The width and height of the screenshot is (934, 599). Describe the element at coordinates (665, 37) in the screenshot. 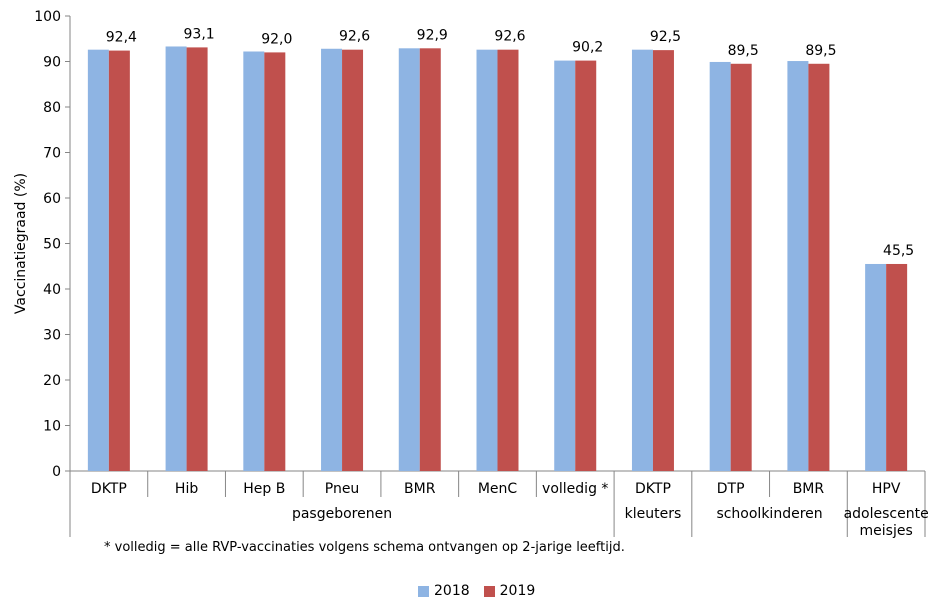

I see `data-label: 92,5` at that location.